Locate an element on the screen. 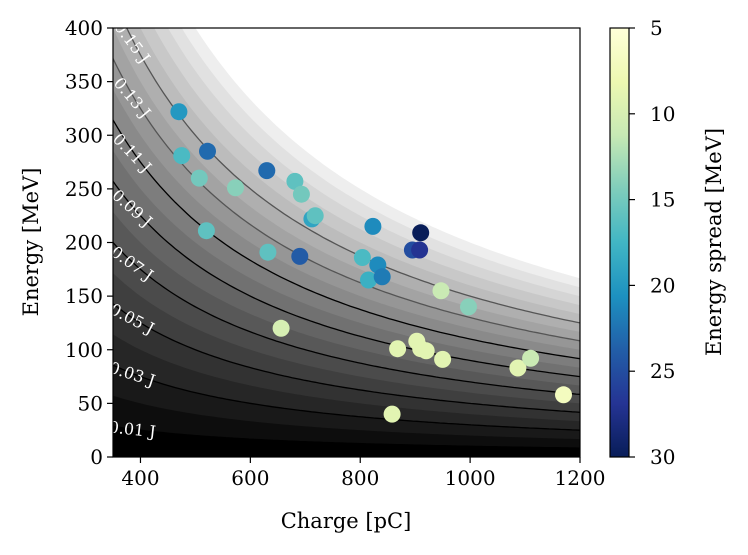 The height and width of the screenshot is (555, 748). colorbar-title: Energy spread [MeV] is located at coordinates (714, 242).